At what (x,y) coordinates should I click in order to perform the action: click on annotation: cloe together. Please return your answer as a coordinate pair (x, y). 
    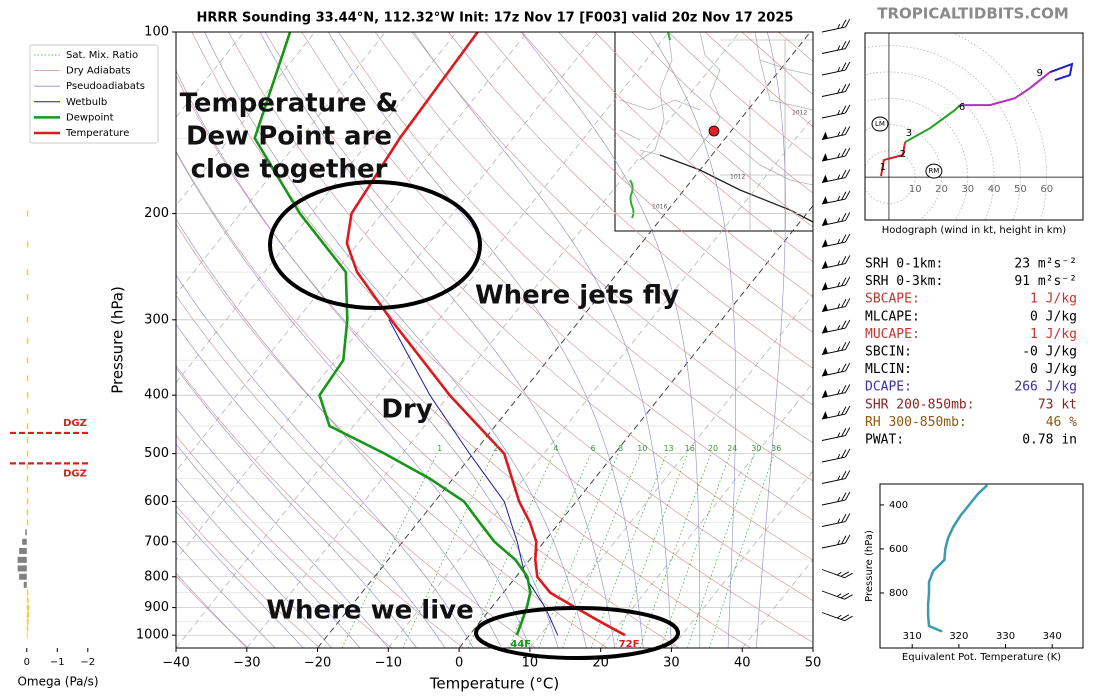
    Looking at the image, I should click on (289, 170).